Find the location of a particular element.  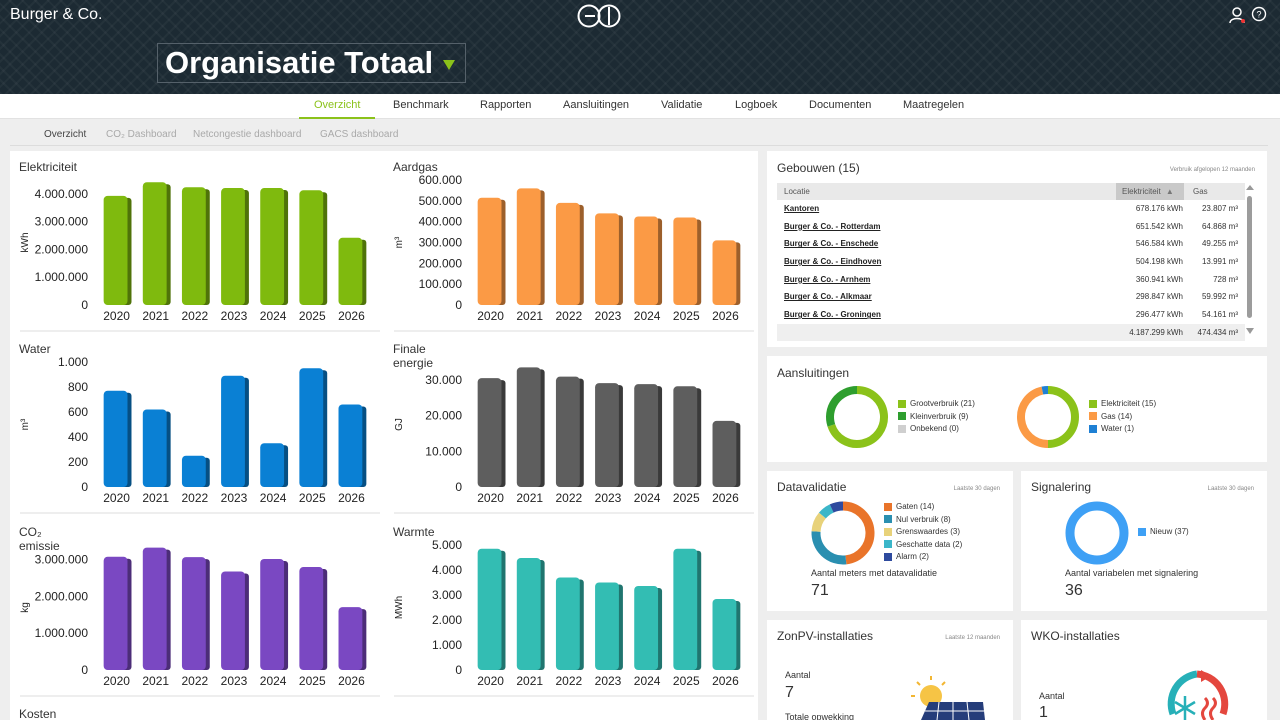

legend-item: Nul verbruik (8) is located at coordinates (917, 519).